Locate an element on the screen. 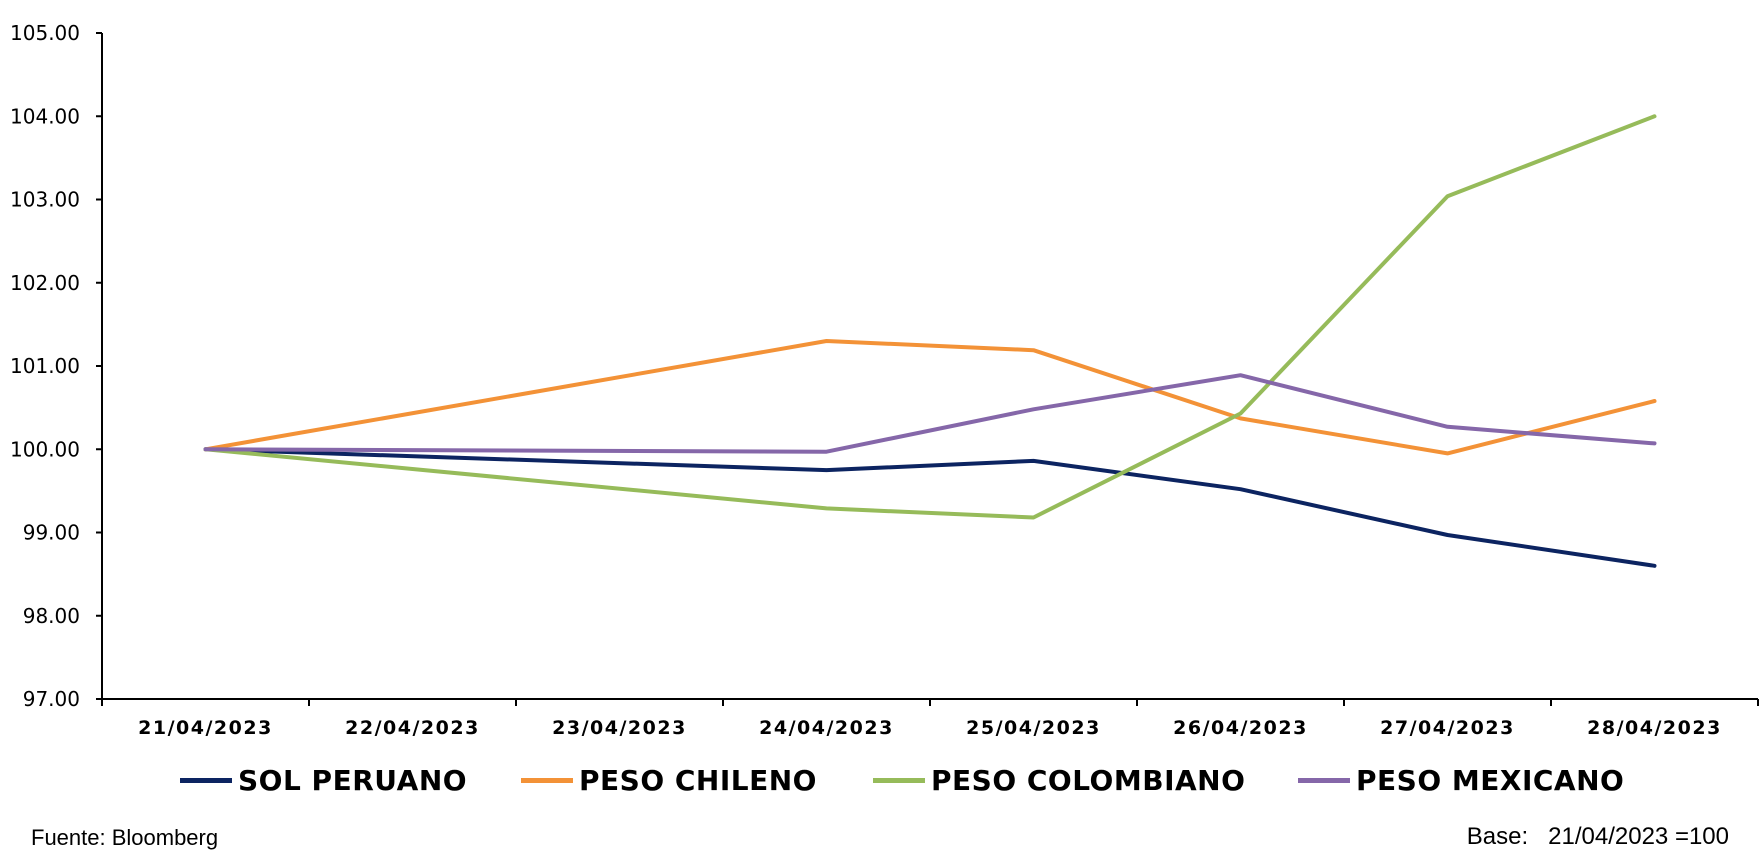  legend-item: SOL PERUANO is located at coordinates (323, 780).